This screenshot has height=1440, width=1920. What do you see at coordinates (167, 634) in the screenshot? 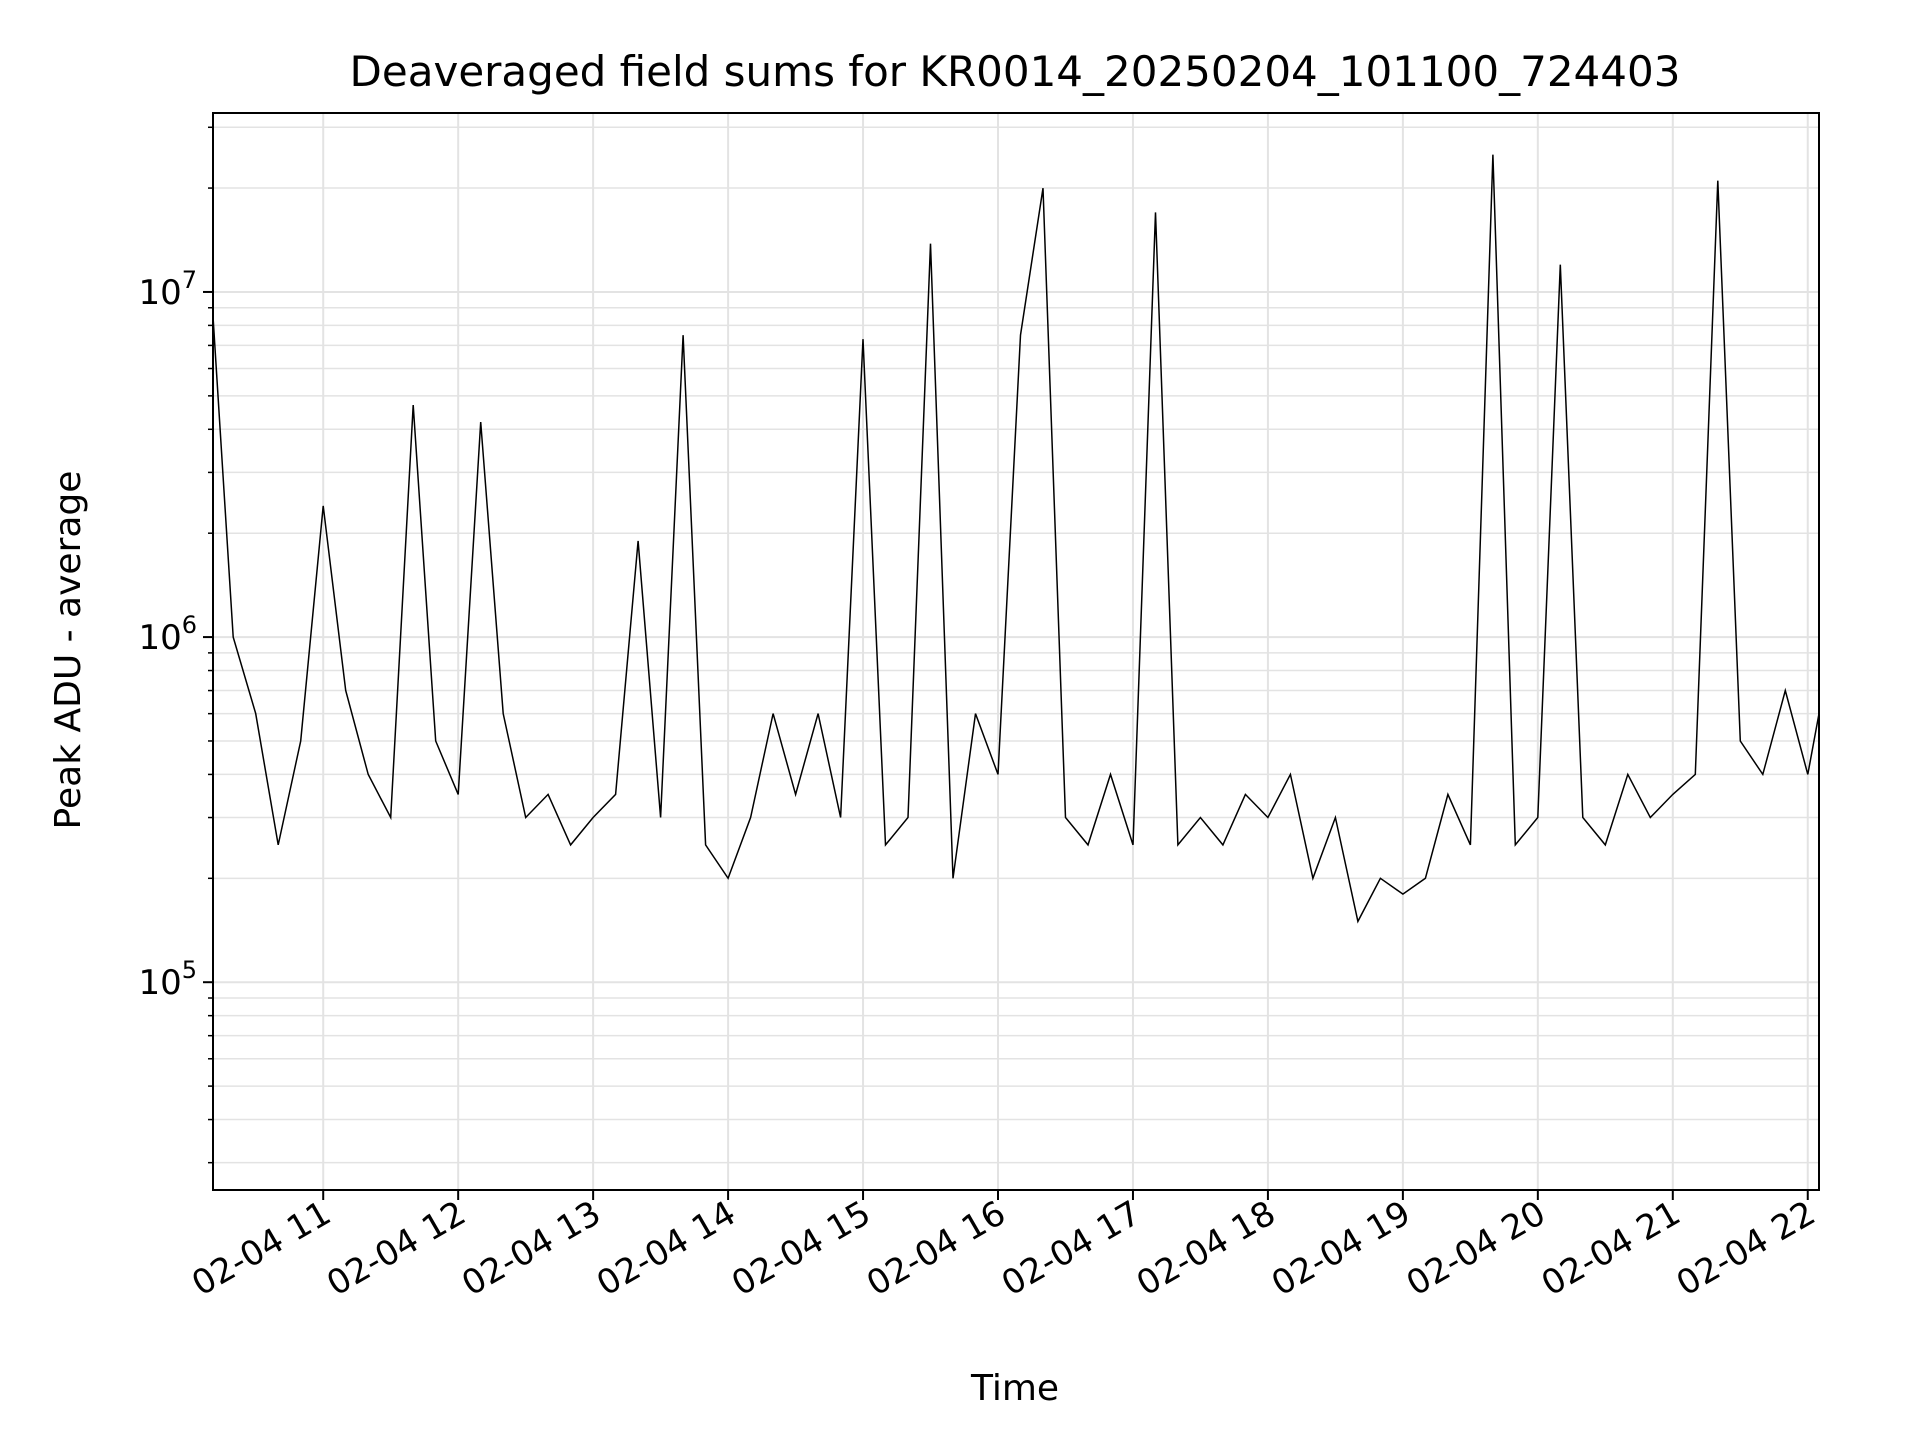
I see `y-tick-label: 10⁶` at bounding box center [167, 634].